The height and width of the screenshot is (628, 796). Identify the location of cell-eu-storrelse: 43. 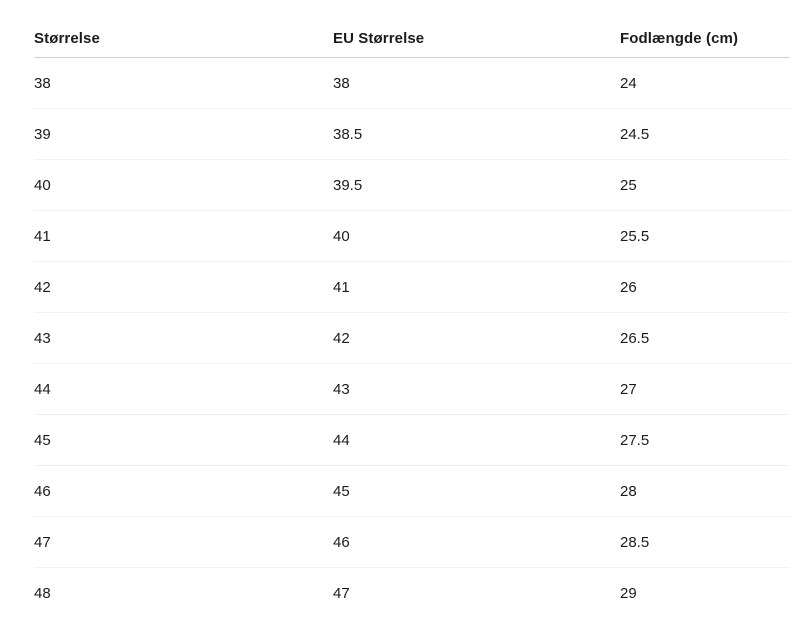
(476, 389).